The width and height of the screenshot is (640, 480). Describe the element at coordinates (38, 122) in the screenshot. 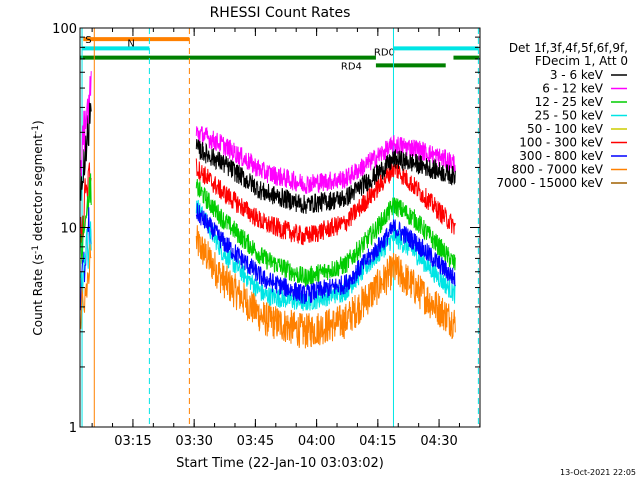

I see `y-axis-label-suffix: )` at that location.